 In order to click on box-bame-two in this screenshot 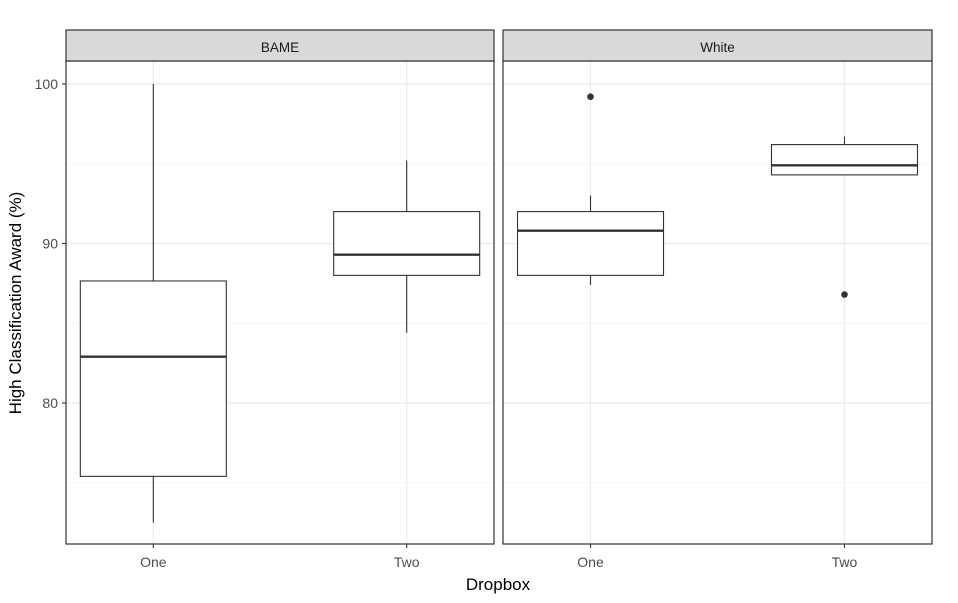, I will do `click(407, 246)`.